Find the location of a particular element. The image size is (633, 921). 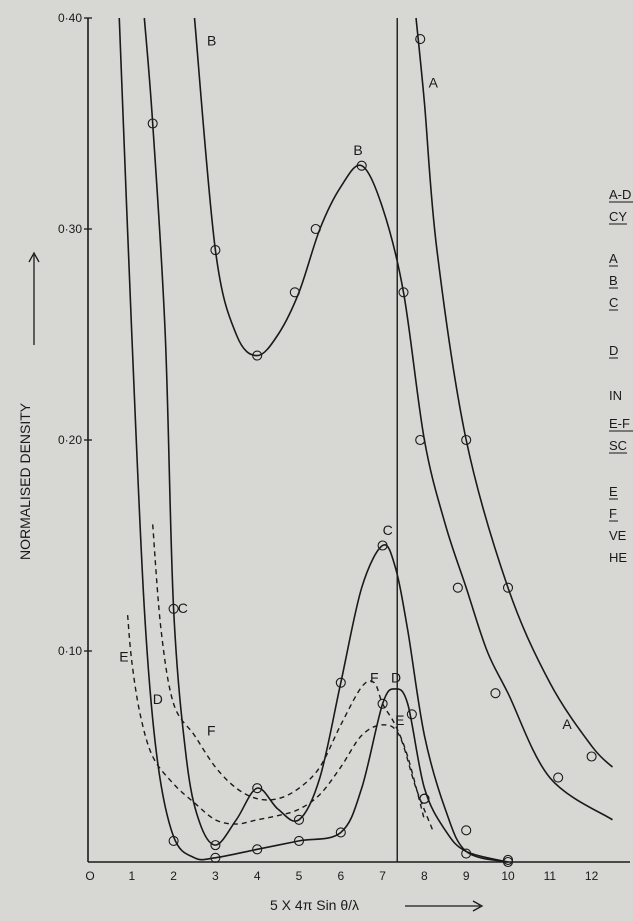

x-tick-label: 6 is located at coordinates (340, 876).